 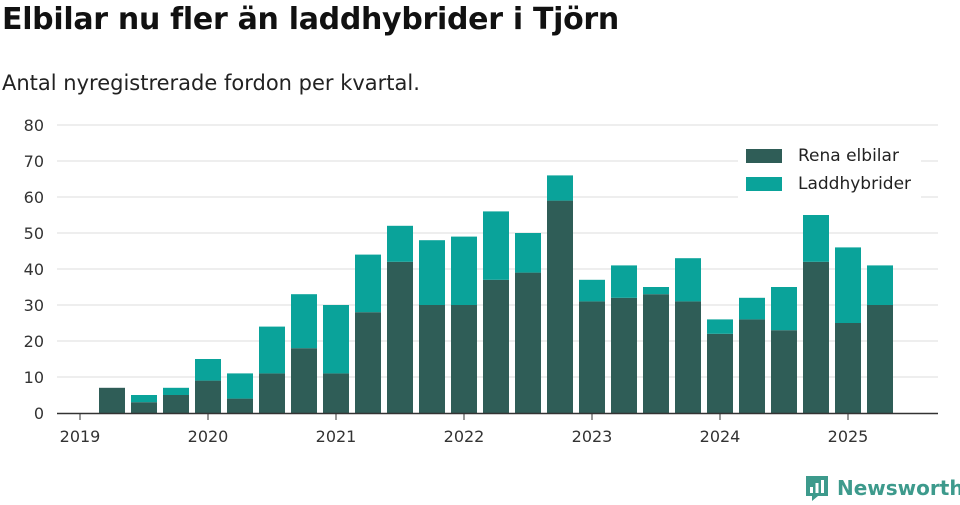 I want to click on x-tick-label: 2023, so click(x=592, y=436).